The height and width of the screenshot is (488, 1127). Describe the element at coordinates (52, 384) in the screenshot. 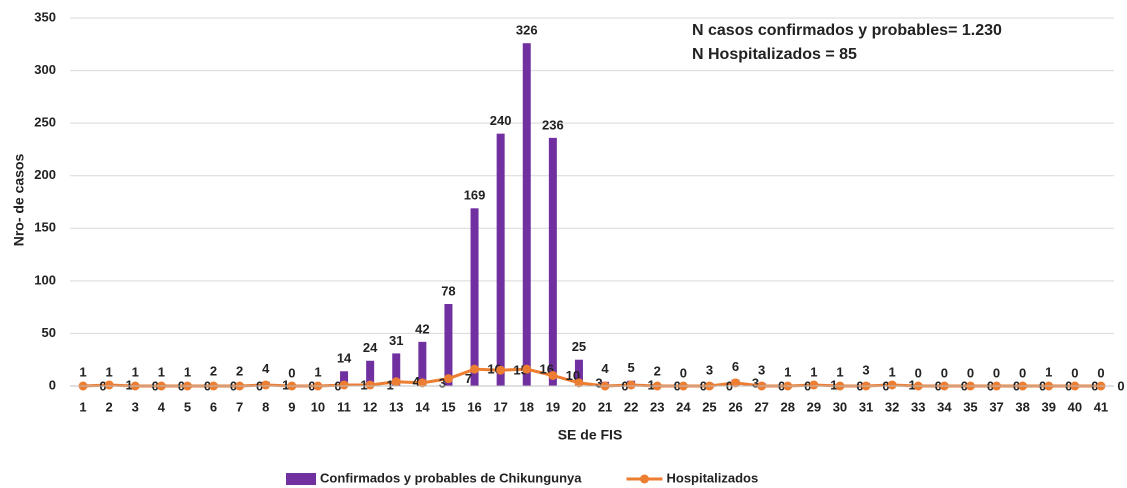

I see `y-tick-label: 0` at that location.